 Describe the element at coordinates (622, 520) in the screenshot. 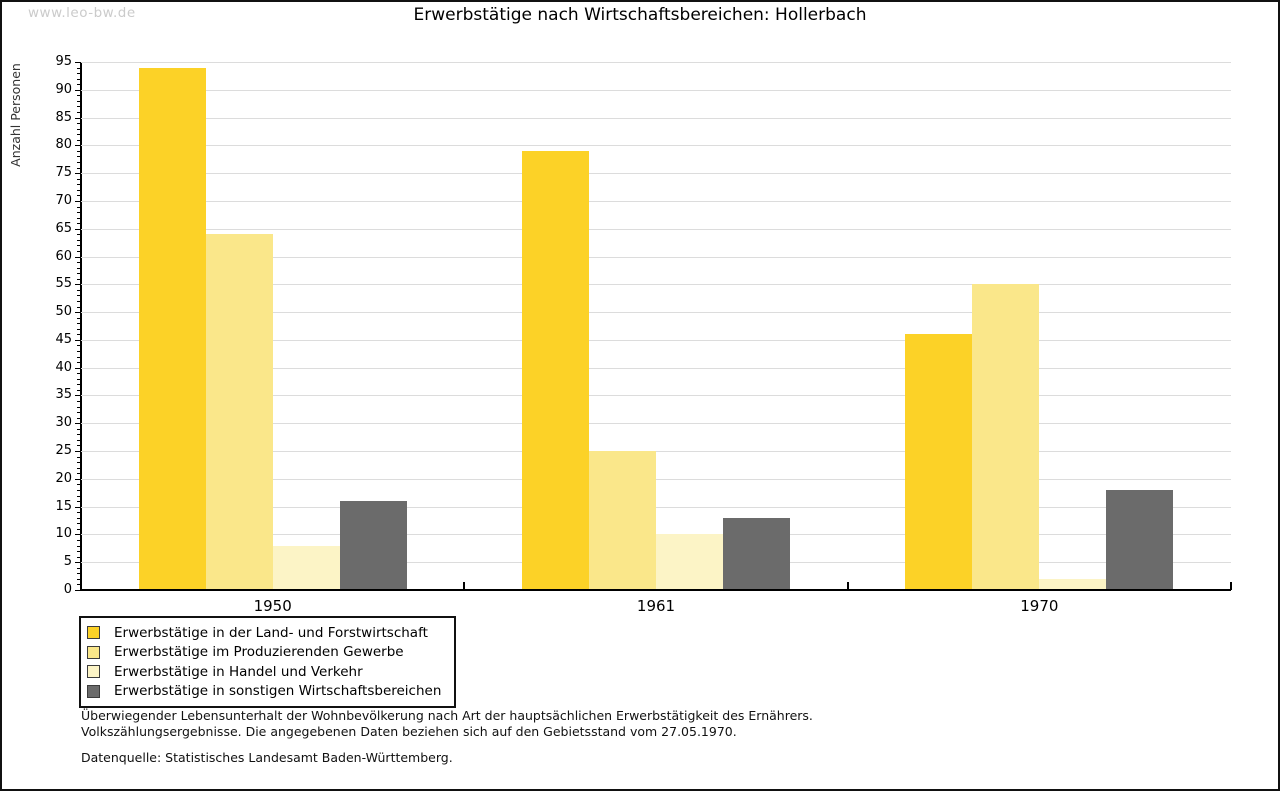

I see `bar-1961-s2` at that location.